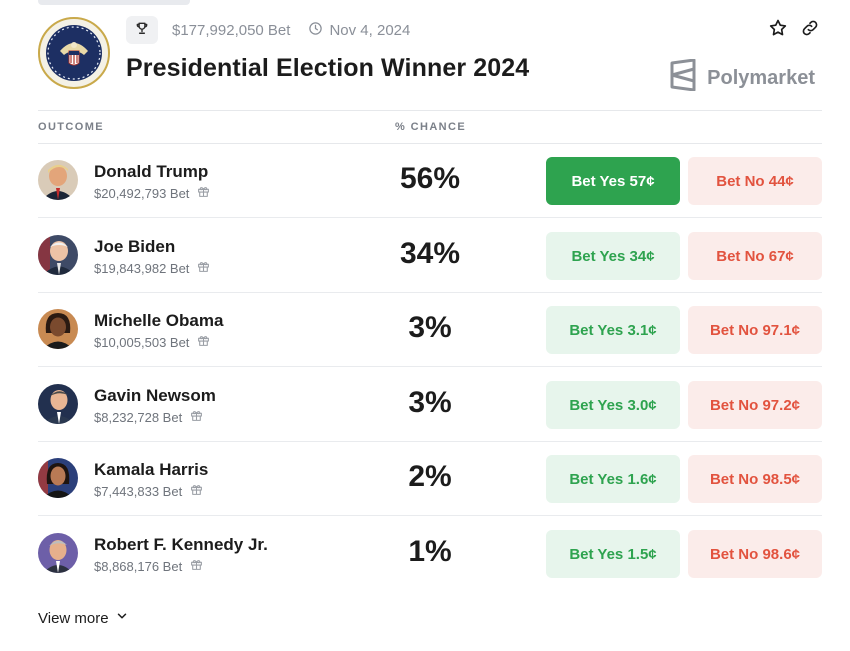 This screenshot has width=850, height=651. I want to click on polymarket-logo-icon, so click(683, 77).